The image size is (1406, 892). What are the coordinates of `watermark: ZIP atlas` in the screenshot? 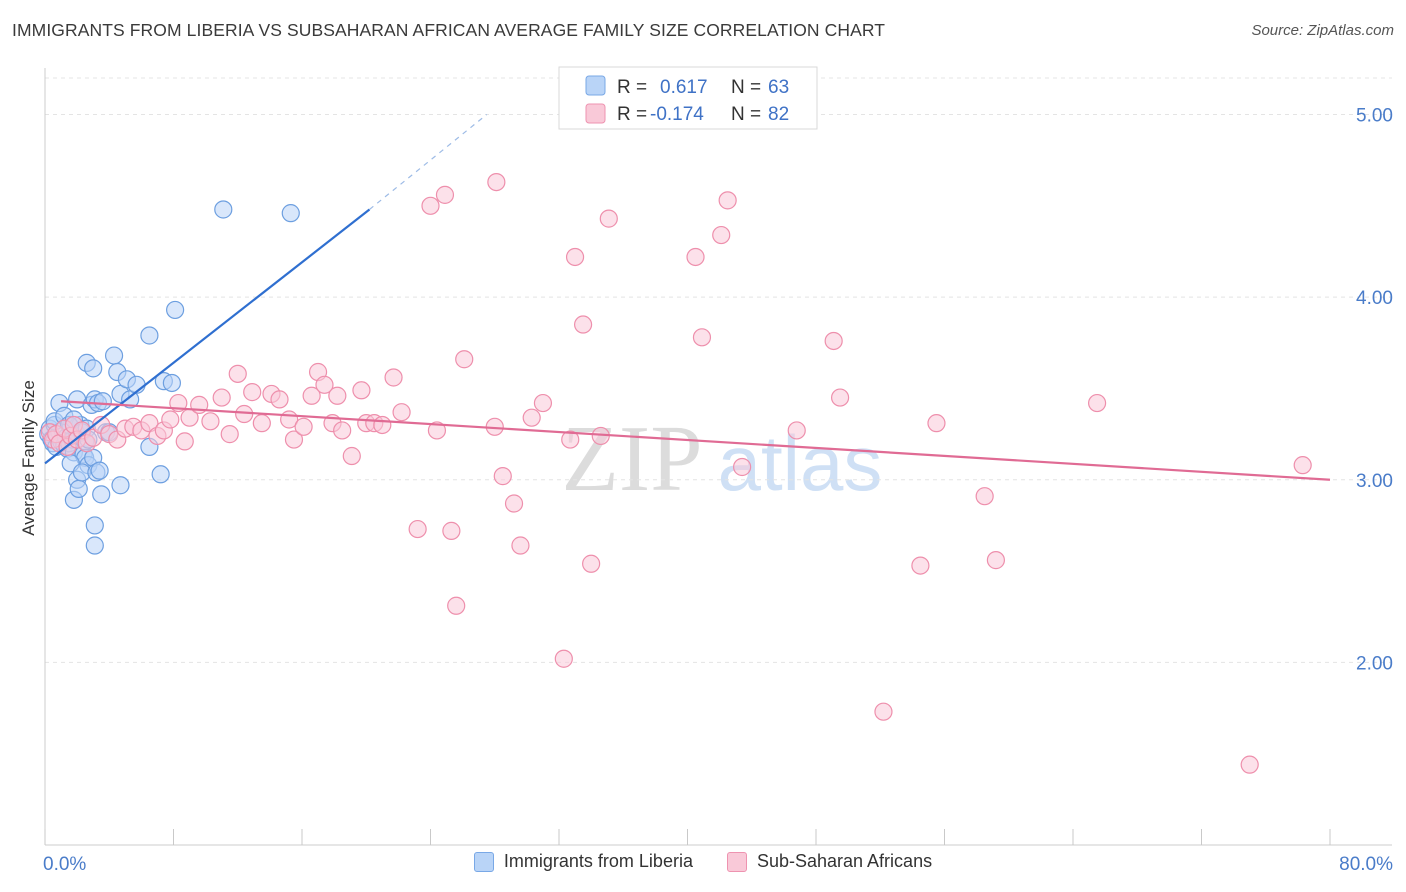 It's located at (722, 459).